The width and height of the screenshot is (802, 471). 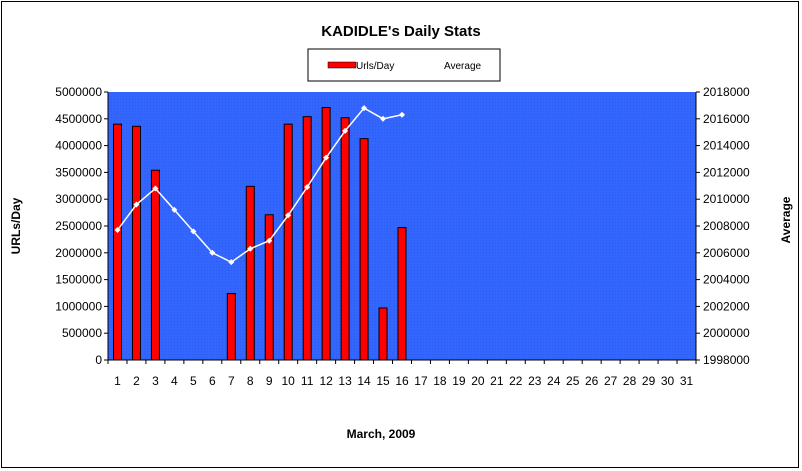 I want to click on x-tick-label: 16, so click(x=402, y=381).